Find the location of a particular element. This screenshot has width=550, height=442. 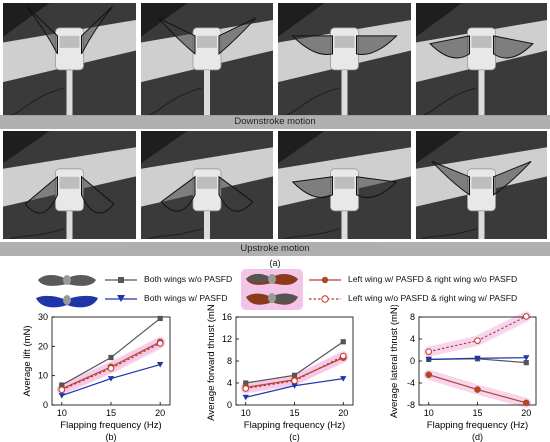

legend-markers-right is located at coordinates (325, 289).